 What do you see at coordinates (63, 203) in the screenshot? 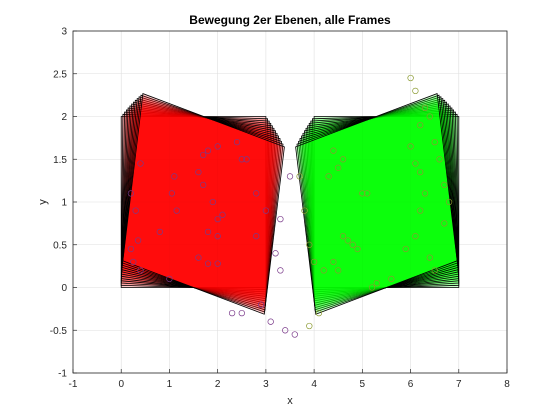
I see `y-tick-labels: -1 -0.5 0 0.5 1 1.5 2 2.5 3` at bounding box center [63, 203].